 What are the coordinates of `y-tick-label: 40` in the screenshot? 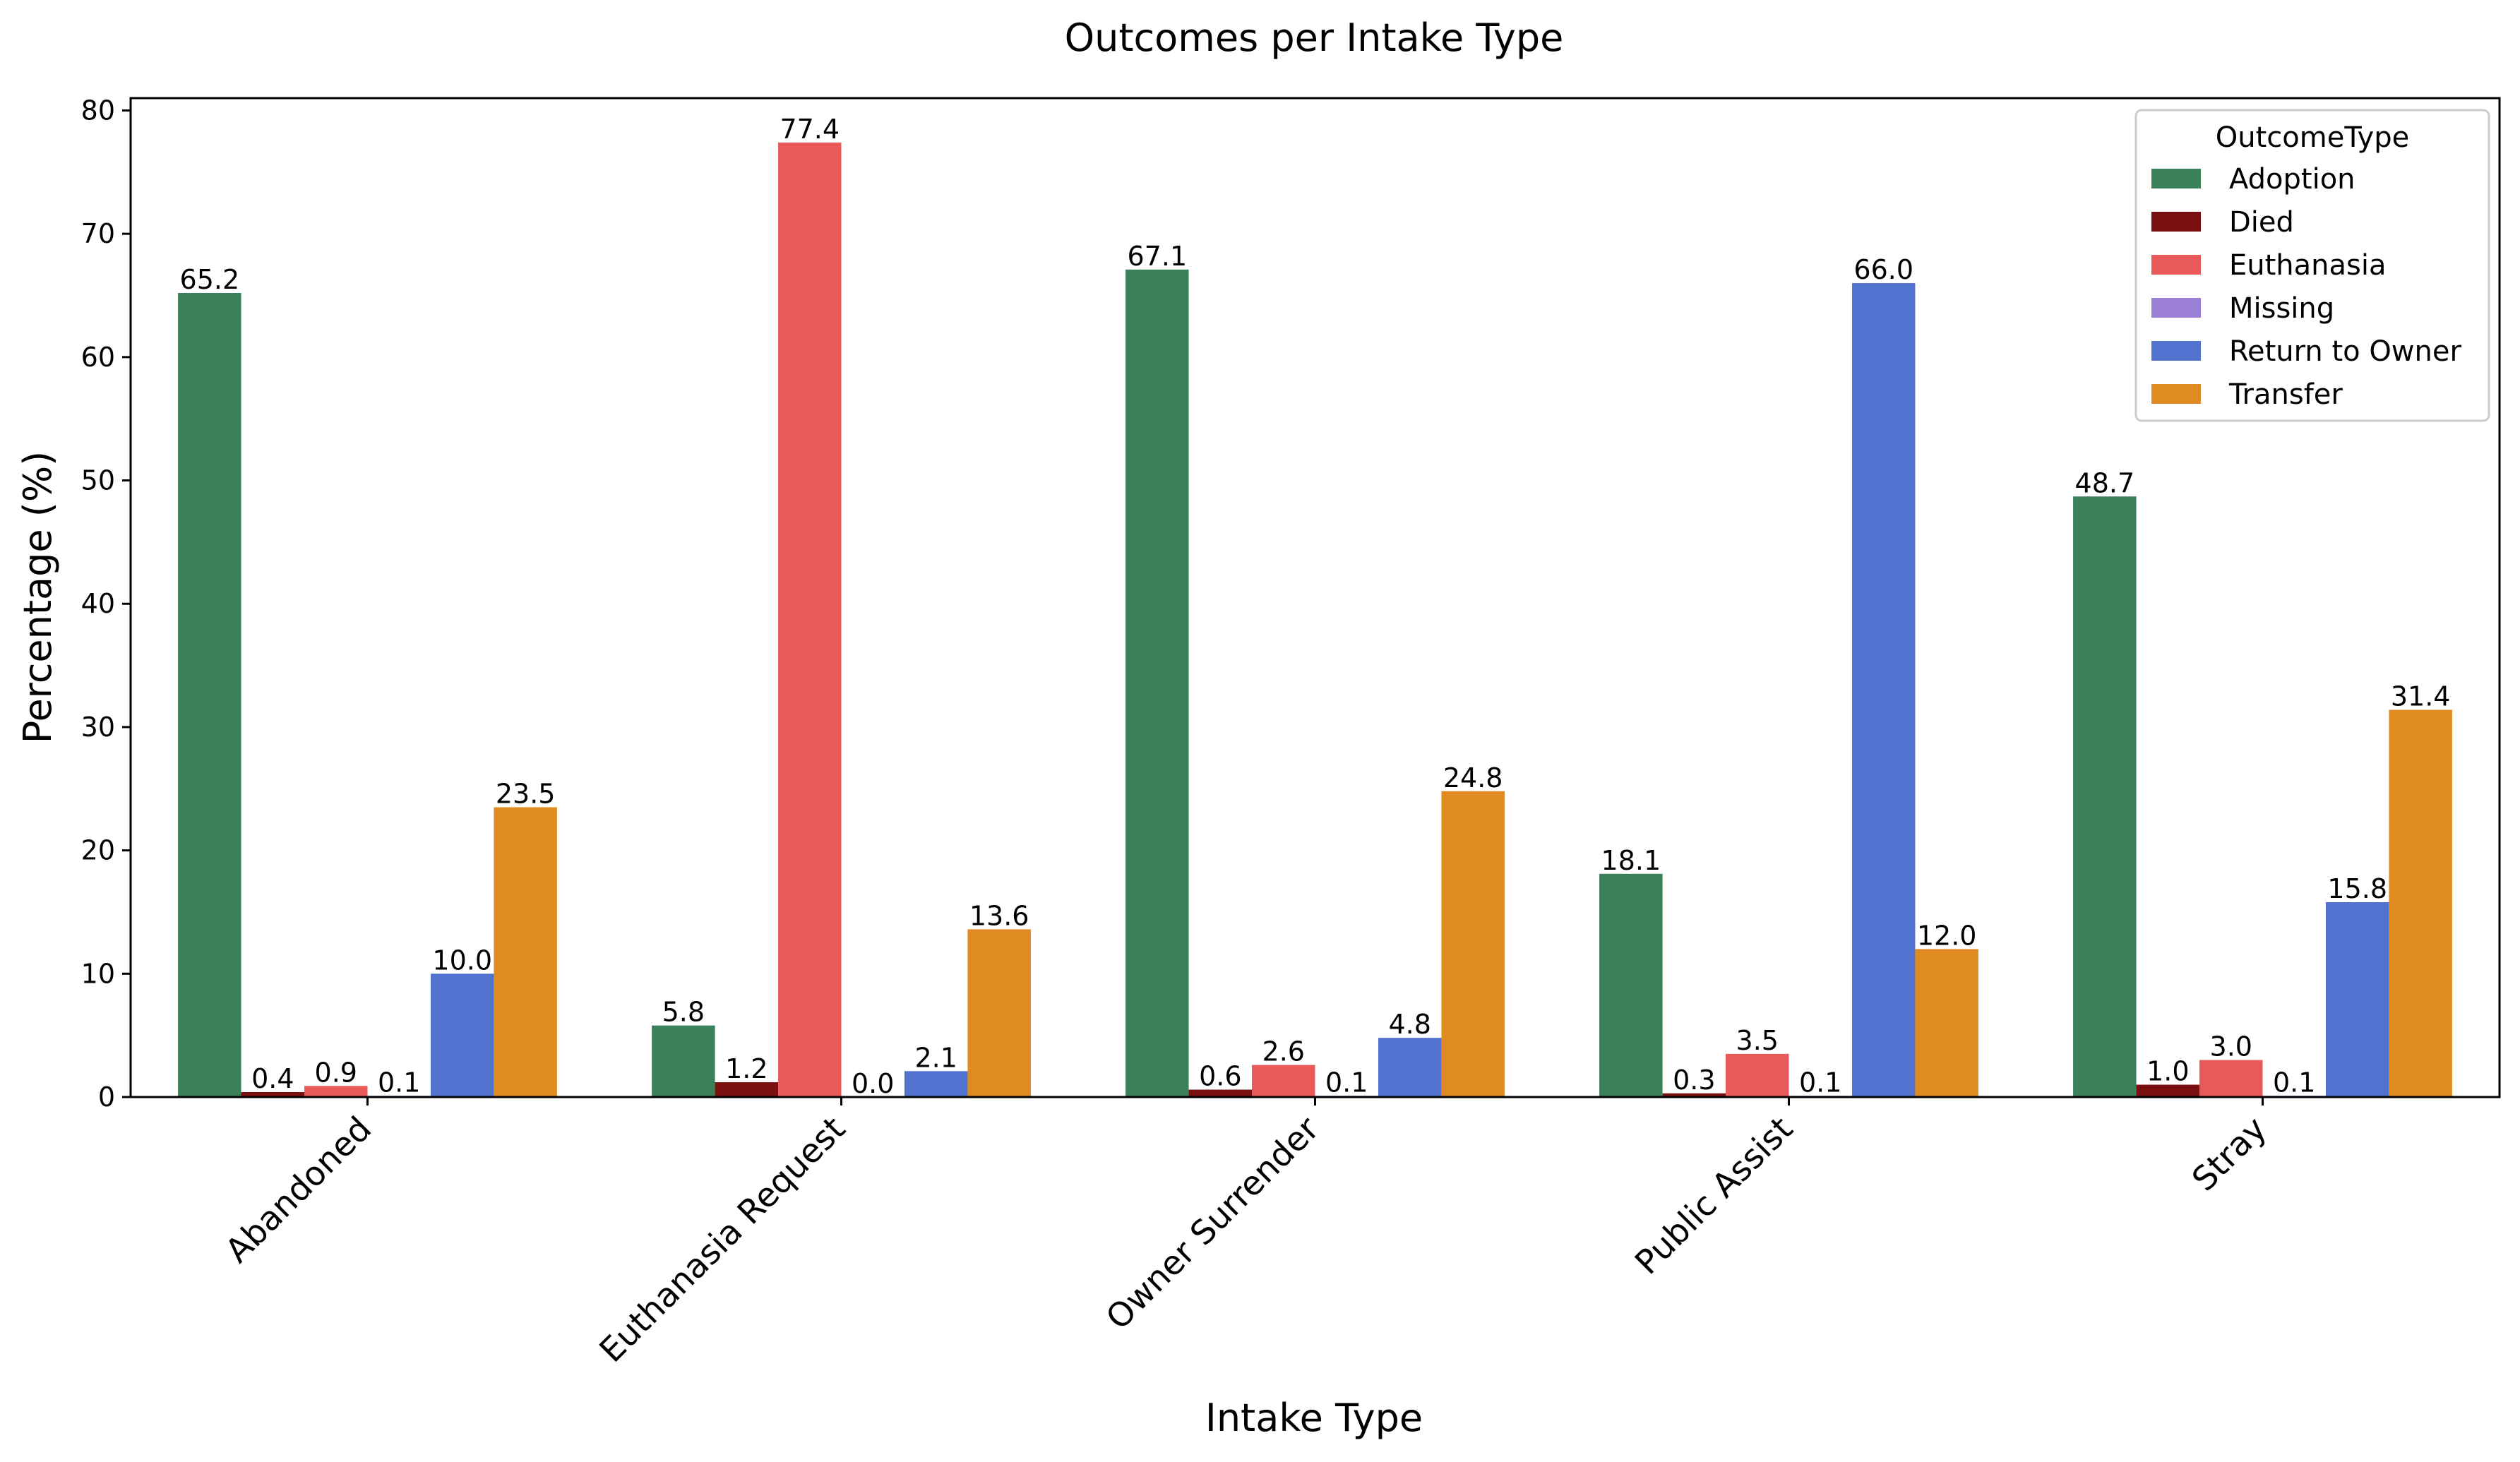 It's located at (98, 603).